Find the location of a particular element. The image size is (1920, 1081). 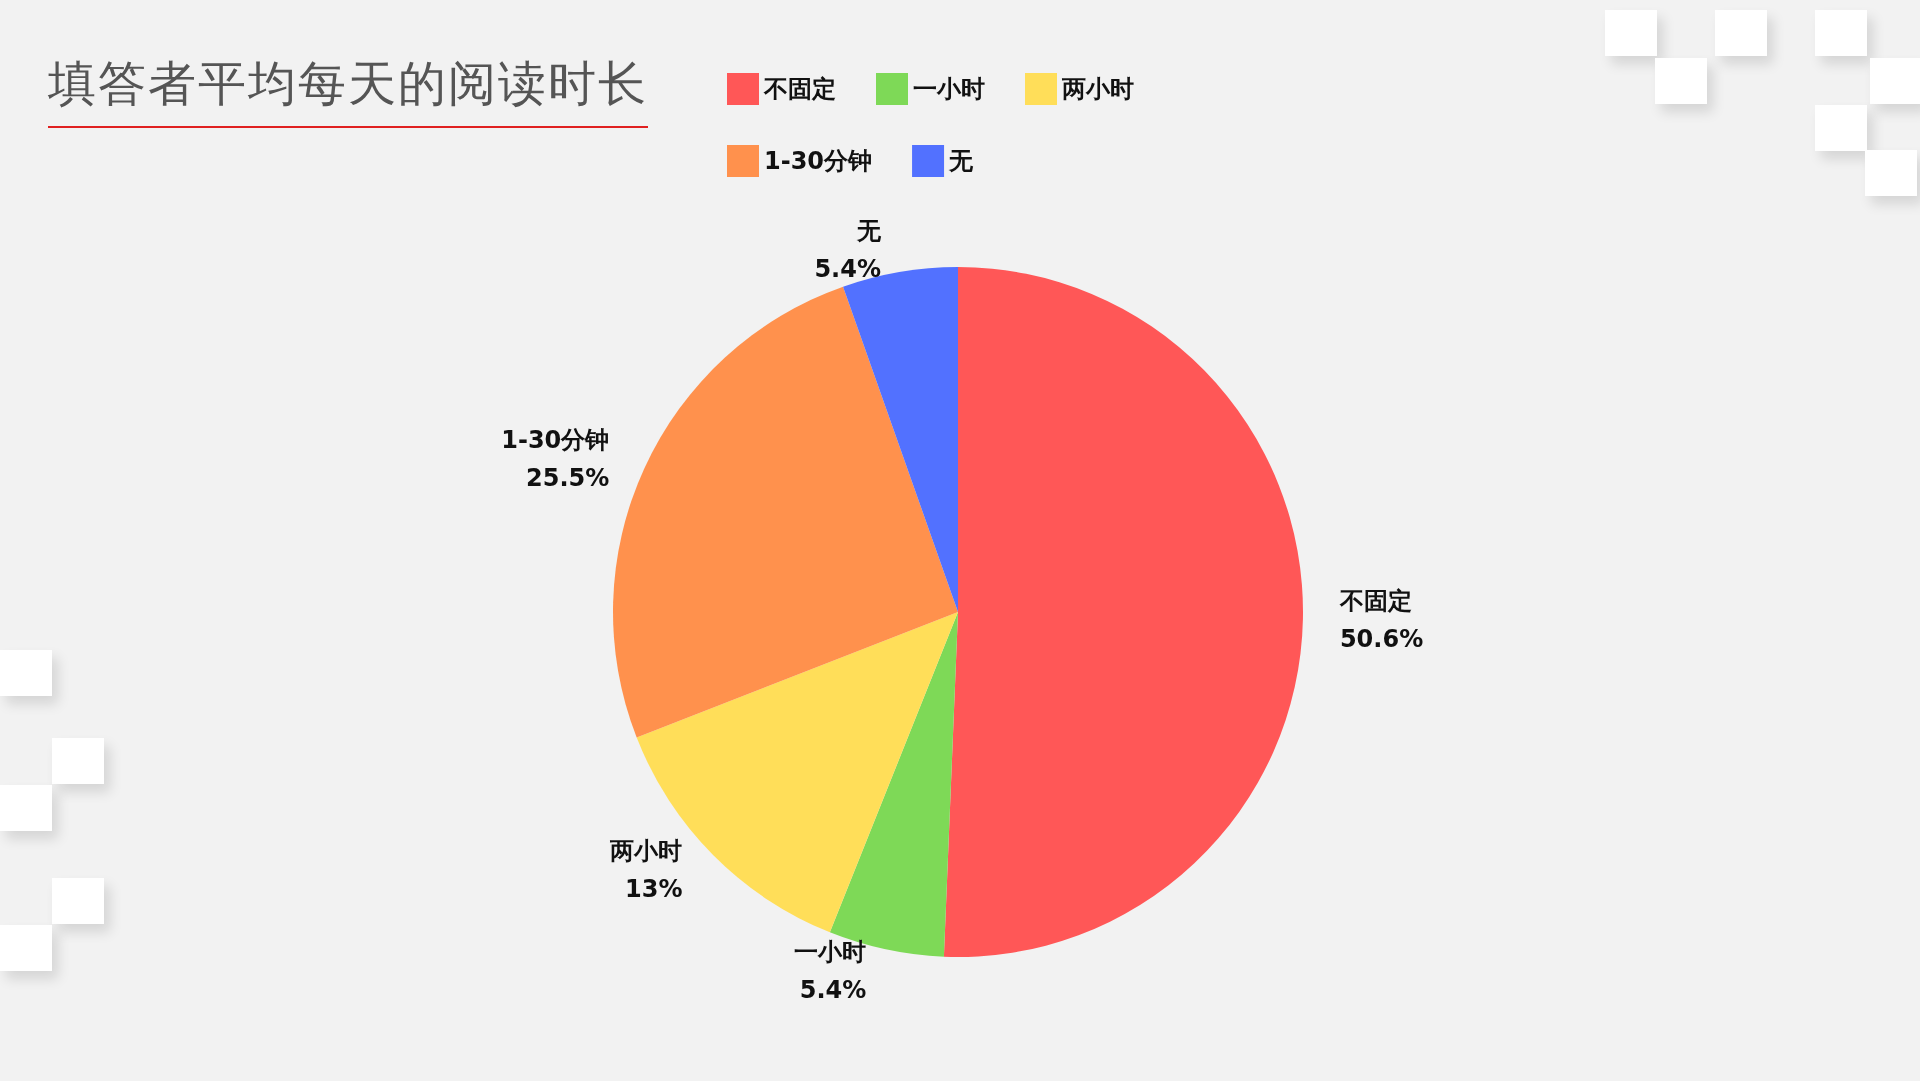

data-label: 13% is located at coordinates (654, 889).